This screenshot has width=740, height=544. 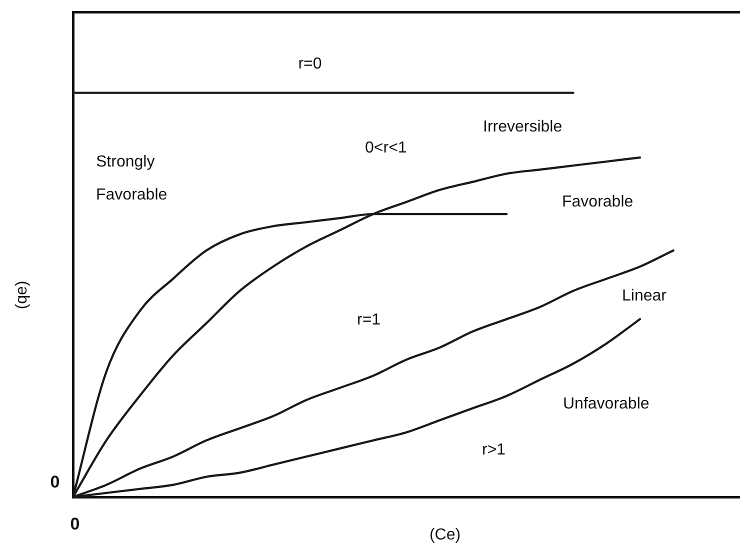 What do you see at coordinates (21, 295) in the screenshot?
I see `y-axis-title: (qe)` at bounding box center [21, 295].